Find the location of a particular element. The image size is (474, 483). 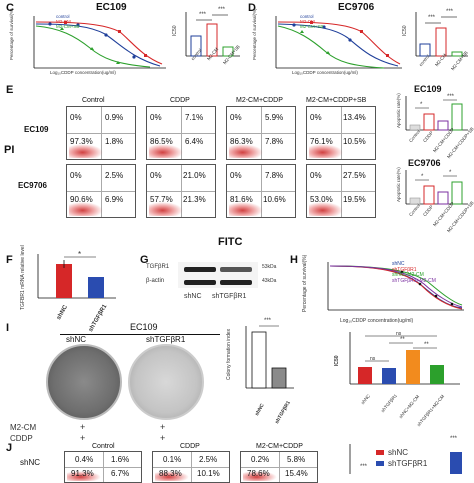

flow-plot: 0% 21.0% 57.7% 21.3% is located at coordinates (181, 191).